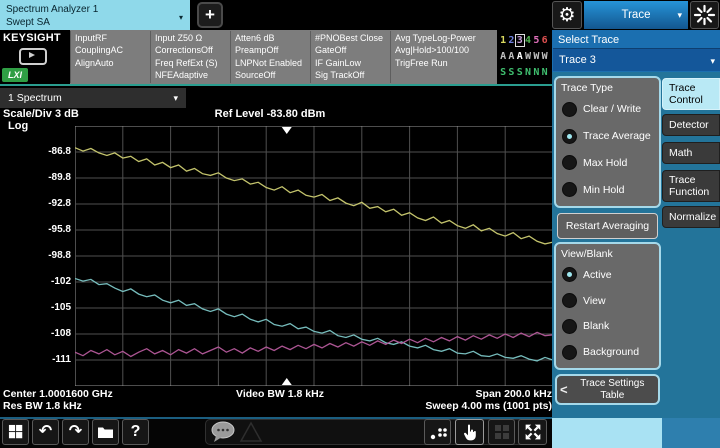 The image size is (720, 448). I want to click on tab-math: Math, so click(691, 153).